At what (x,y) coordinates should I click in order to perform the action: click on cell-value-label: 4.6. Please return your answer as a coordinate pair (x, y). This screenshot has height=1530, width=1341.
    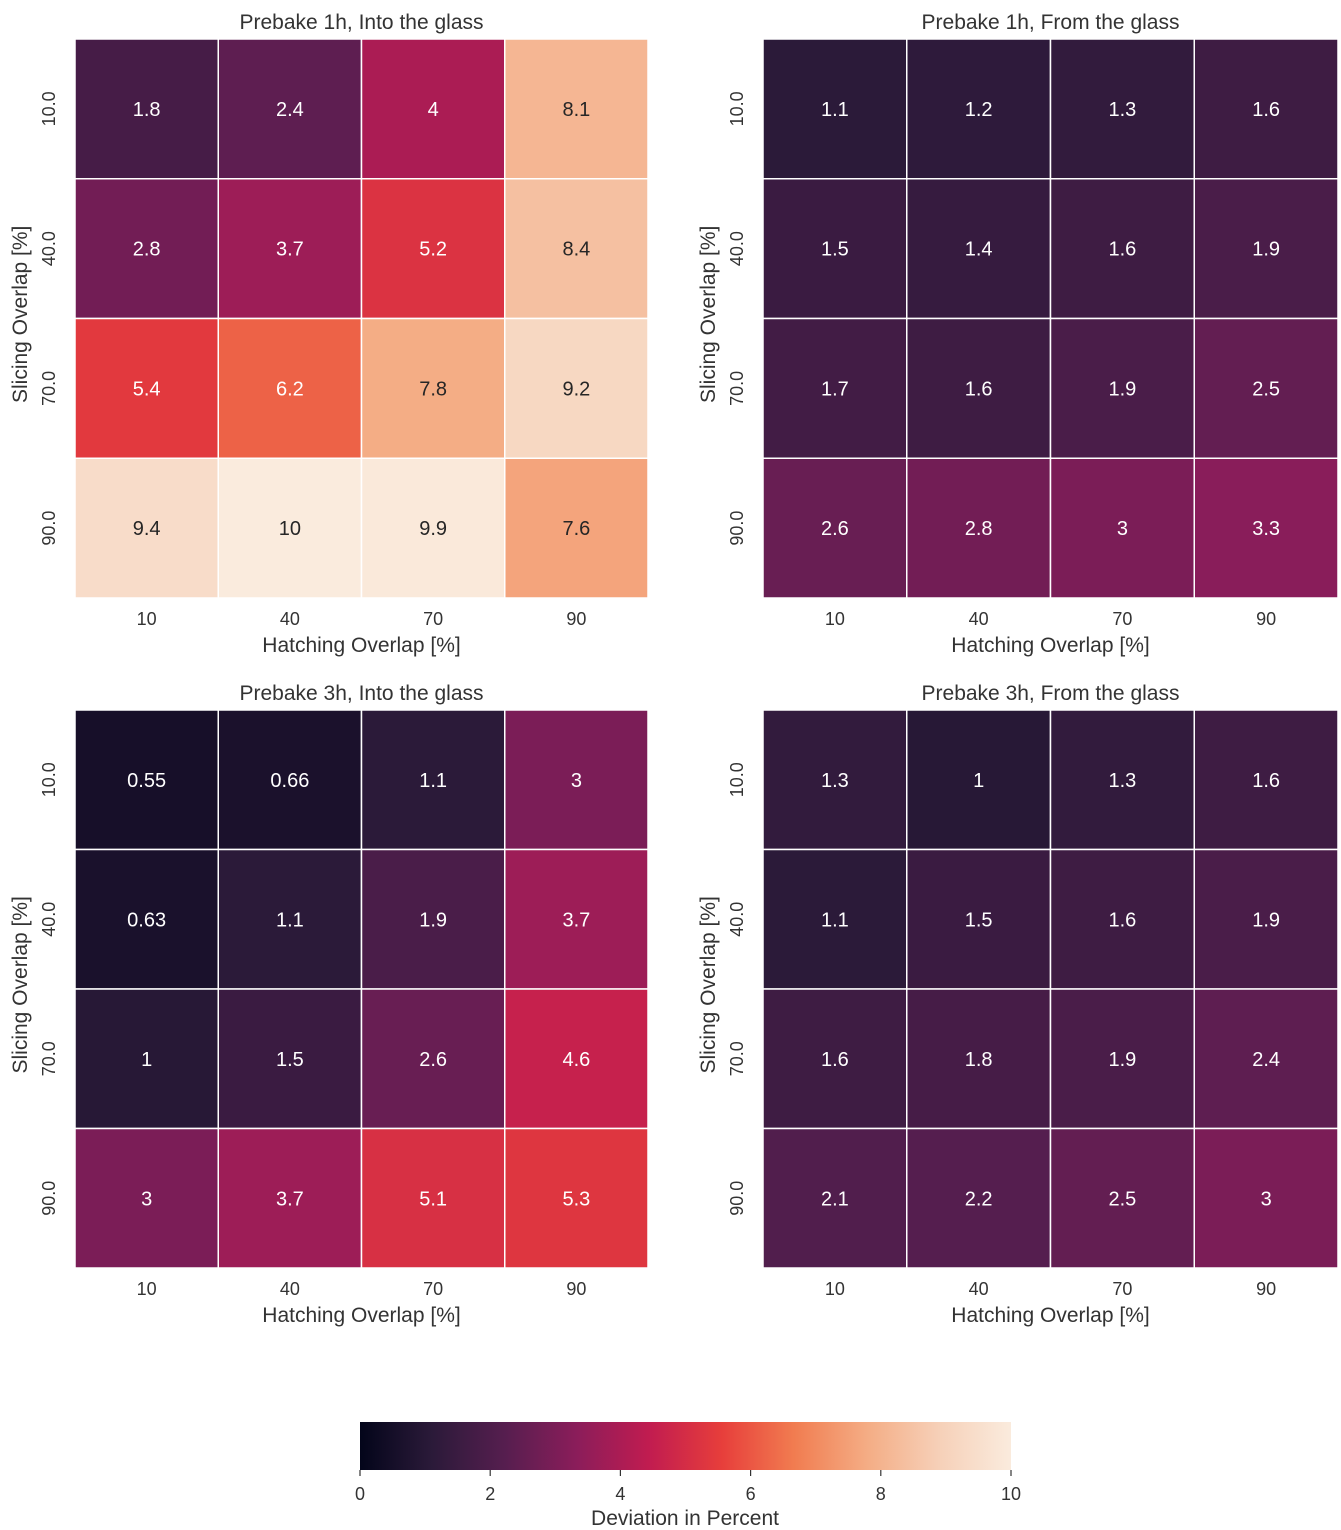
    Looking at the image, I should click on (576, 1060).